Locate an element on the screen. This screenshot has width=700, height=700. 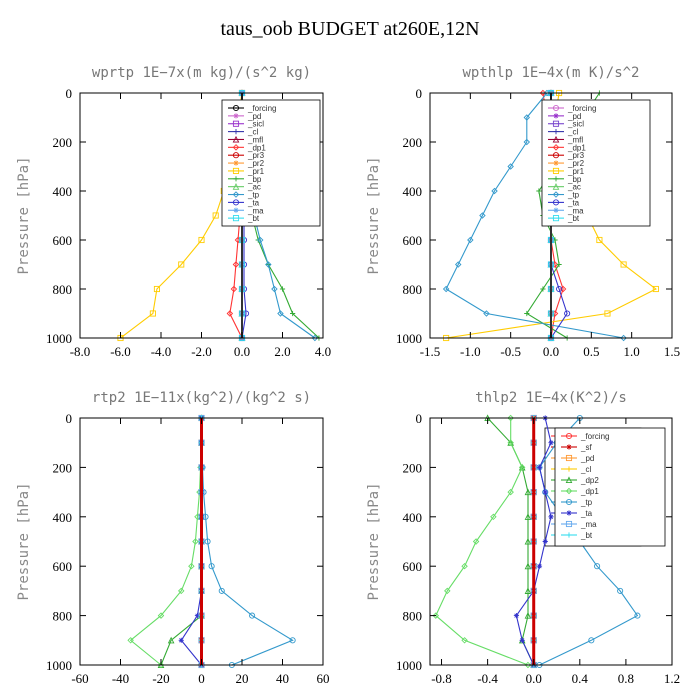
figure-title: taus_oob BUDGET at260E,12N is located at coordinates (350, 29).